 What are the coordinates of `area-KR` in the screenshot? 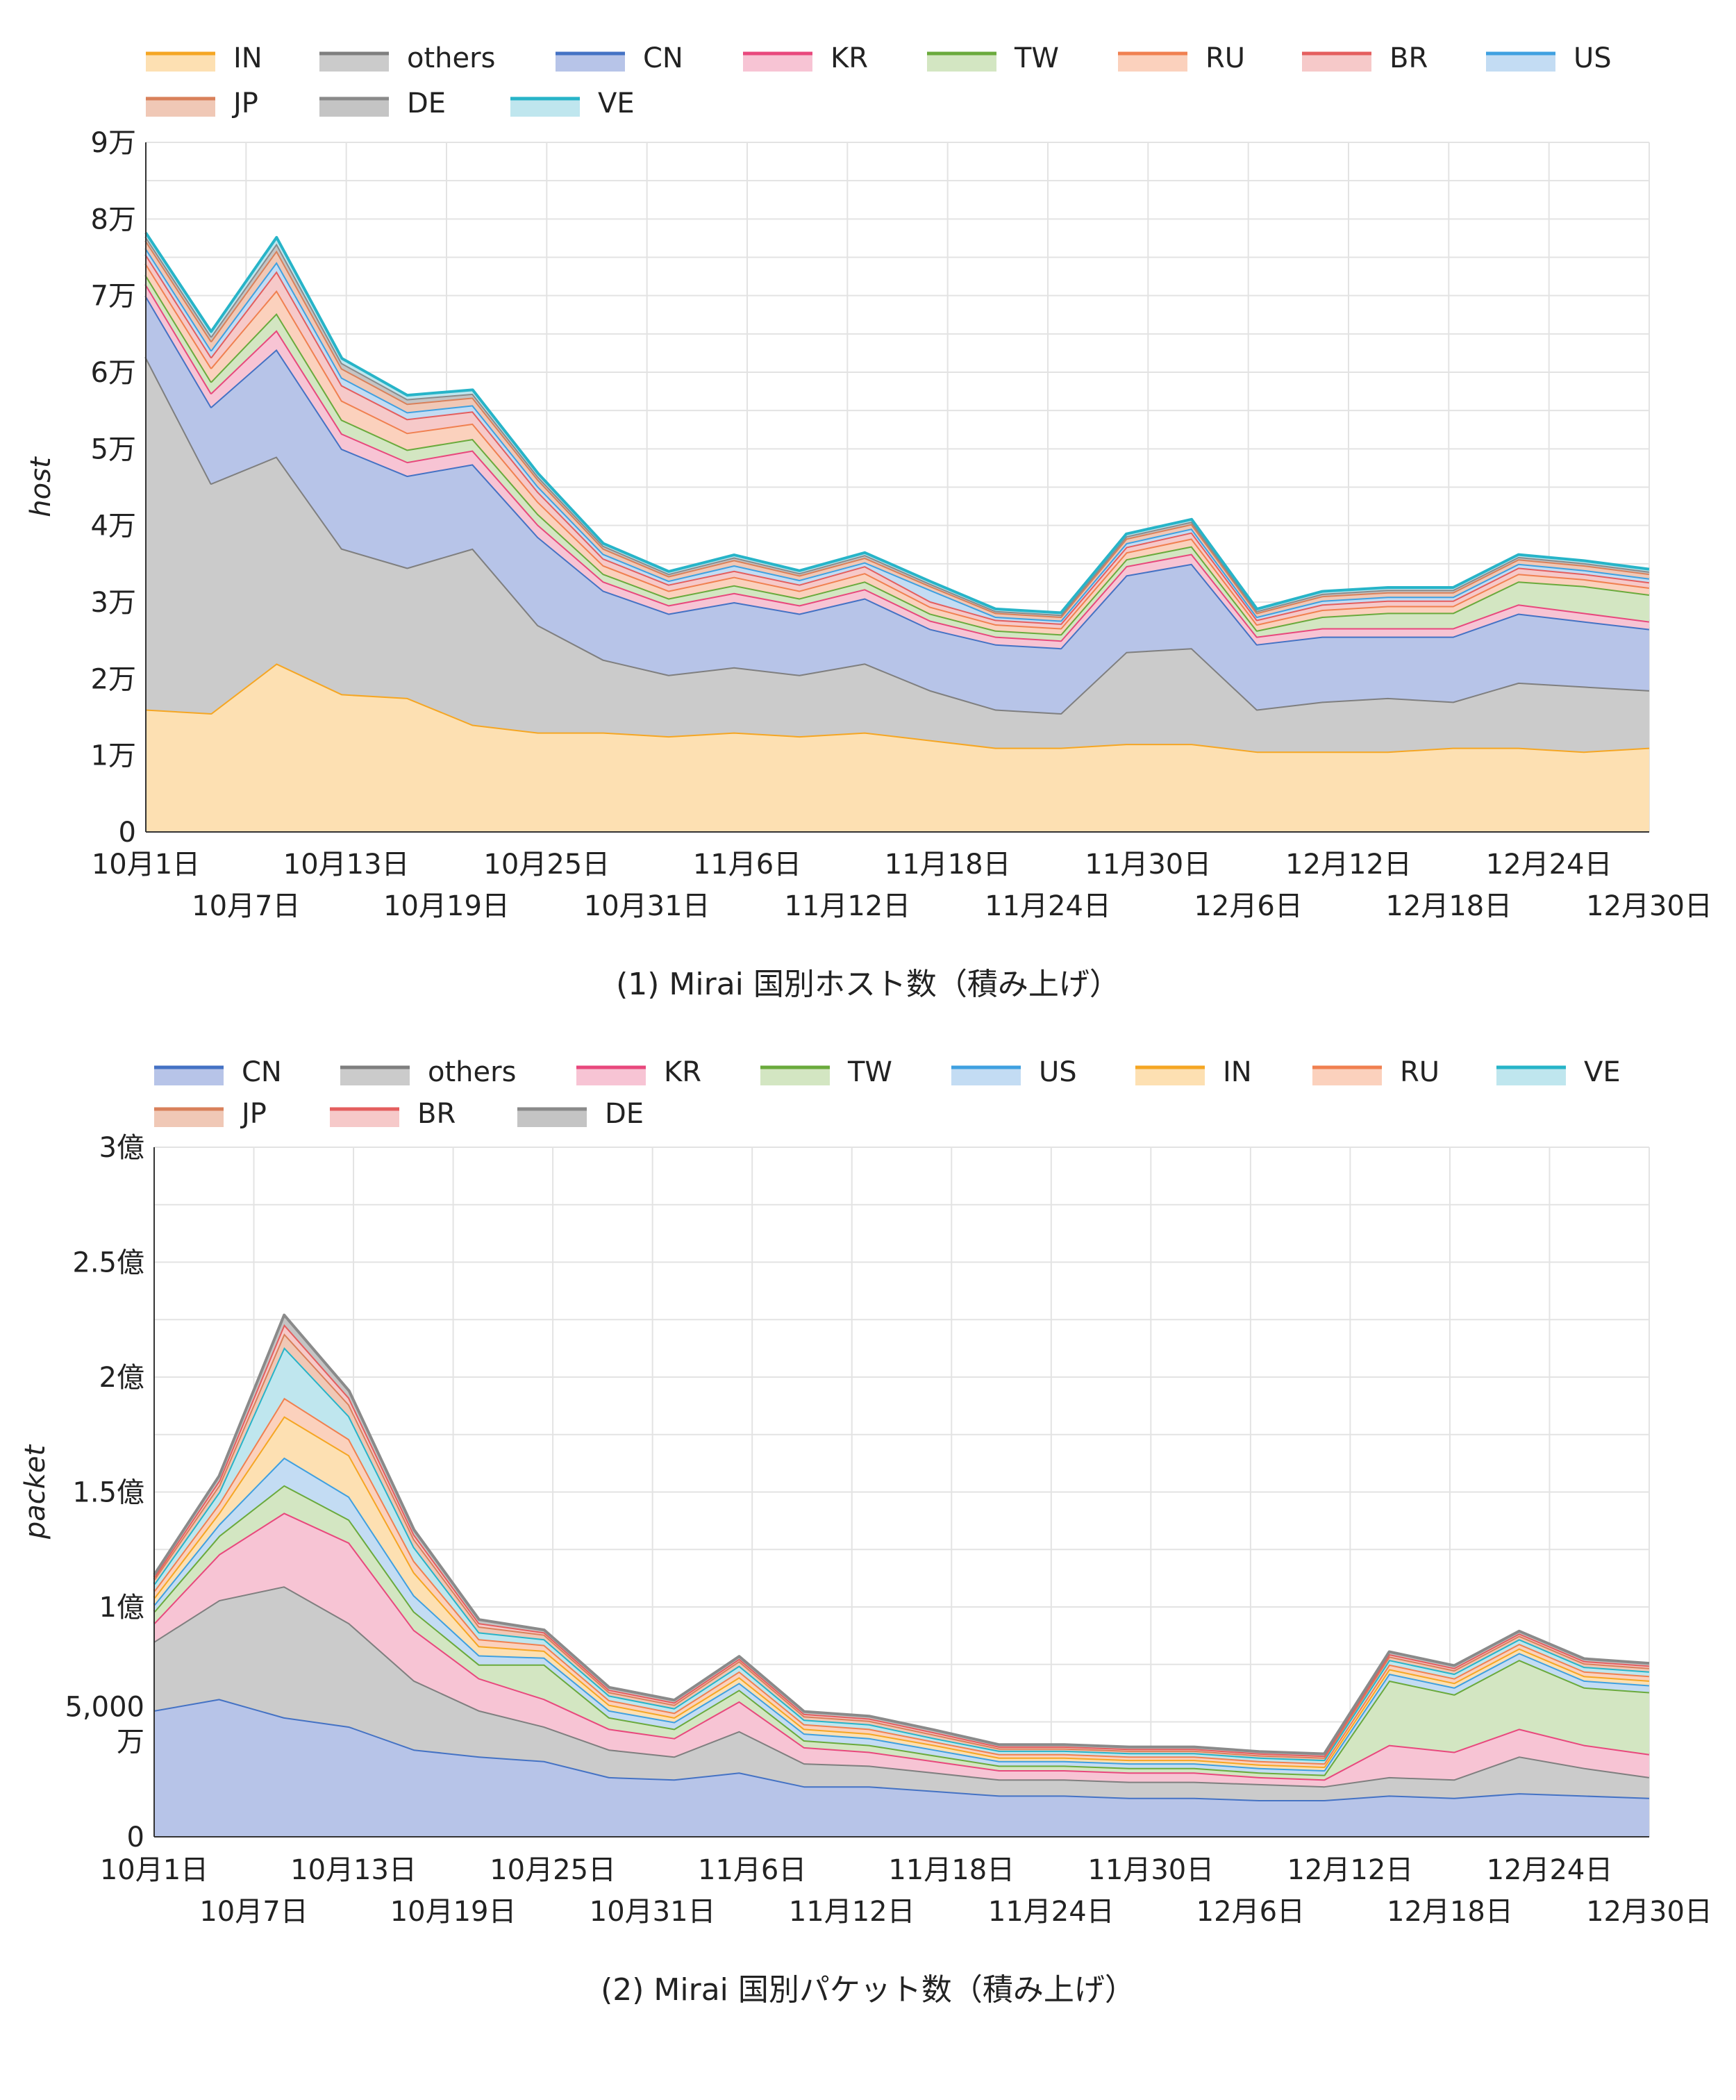 It's located at (901, 1649).